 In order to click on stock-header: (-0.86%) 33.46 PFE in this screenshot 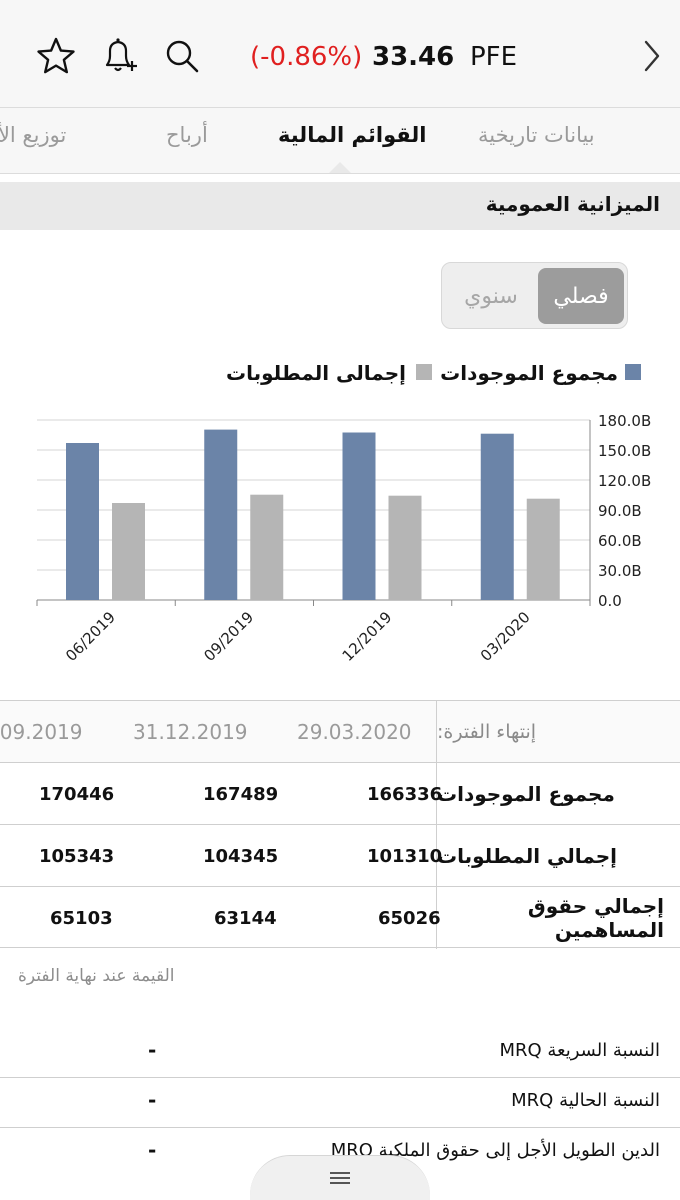, I will do `click(340, 54)`.